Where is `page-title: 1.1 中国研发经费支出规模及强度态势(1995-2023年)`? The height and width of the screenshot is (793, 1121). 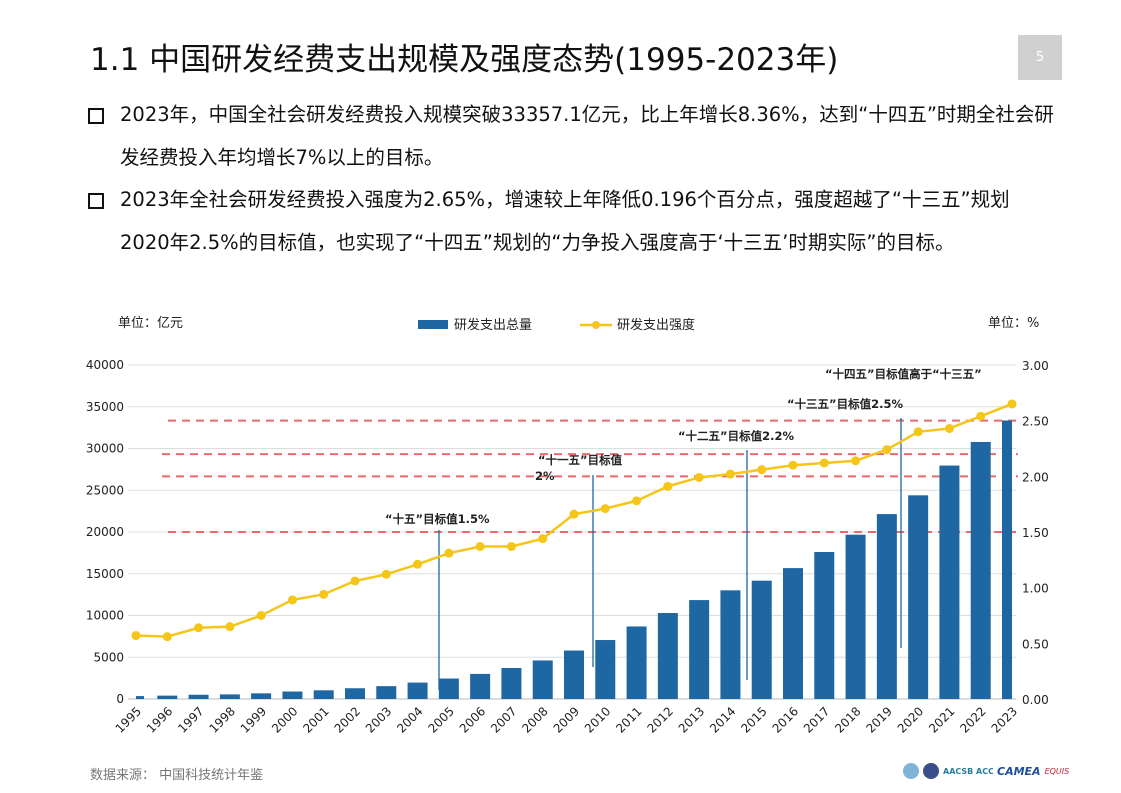 page-title: 1.1 中国研发经费支出规模及强度态势(1995-2023年) is located at coordinates (464, 60).